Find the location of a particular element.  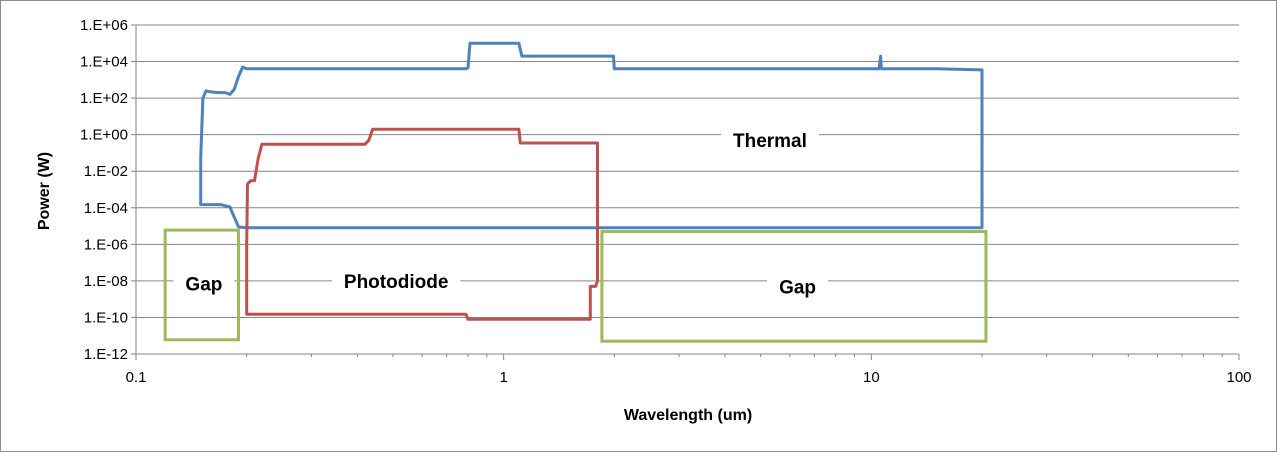

y-tick-label: 1.E+04 is located at coordinates (104, 62).